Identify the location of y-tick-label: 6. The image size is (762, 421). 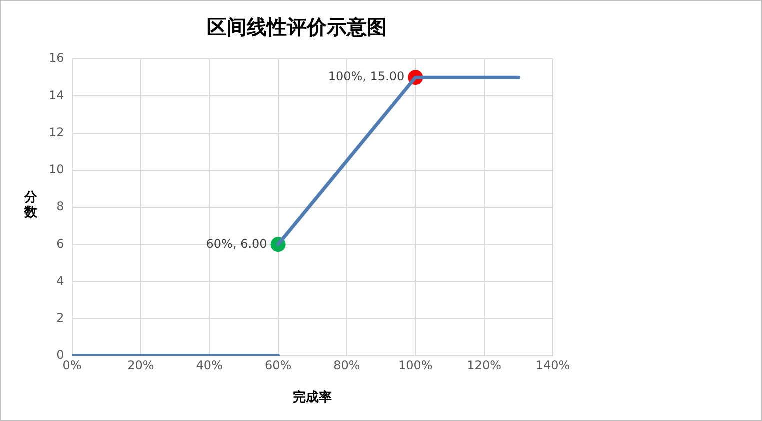
(60, 243).